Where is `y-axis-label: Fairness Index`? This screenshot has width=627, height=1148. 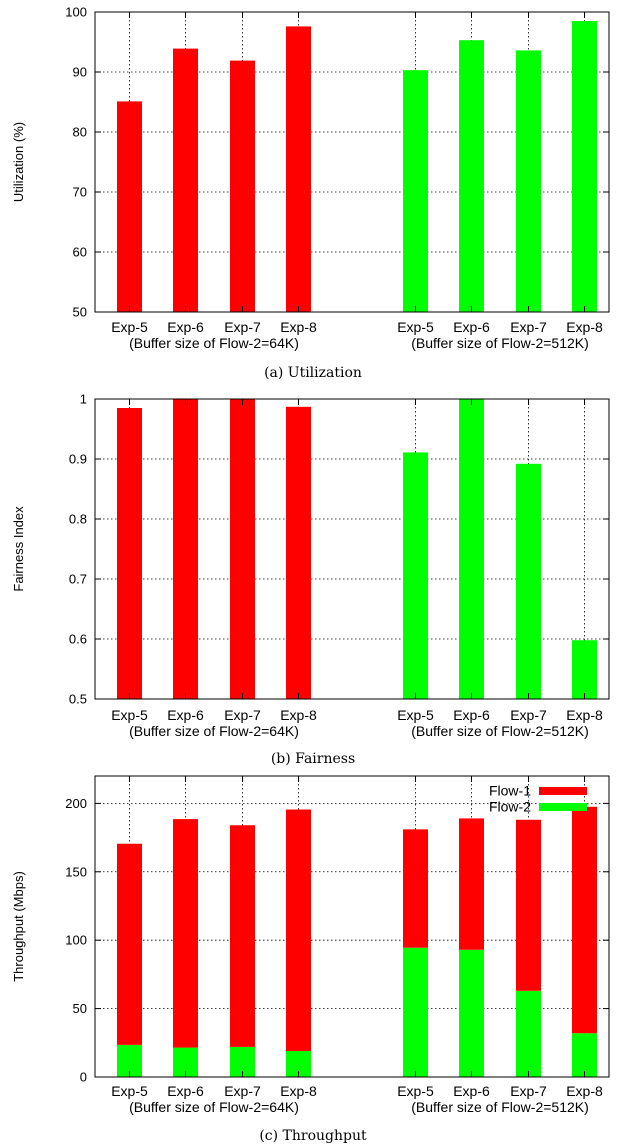
y-axis-label: Fairness Index is located at coordinates (18, 549).